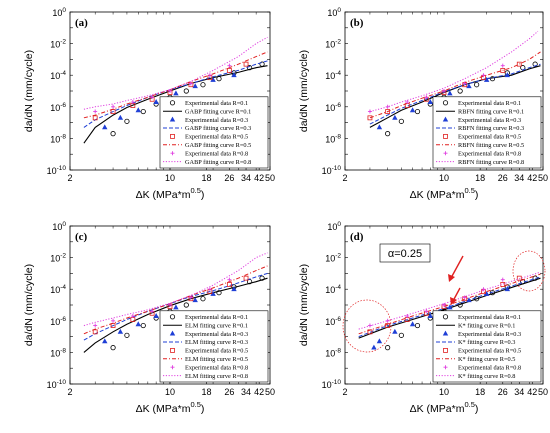  I want to click on y-tick-label: 10⁰, so click(334, 12).